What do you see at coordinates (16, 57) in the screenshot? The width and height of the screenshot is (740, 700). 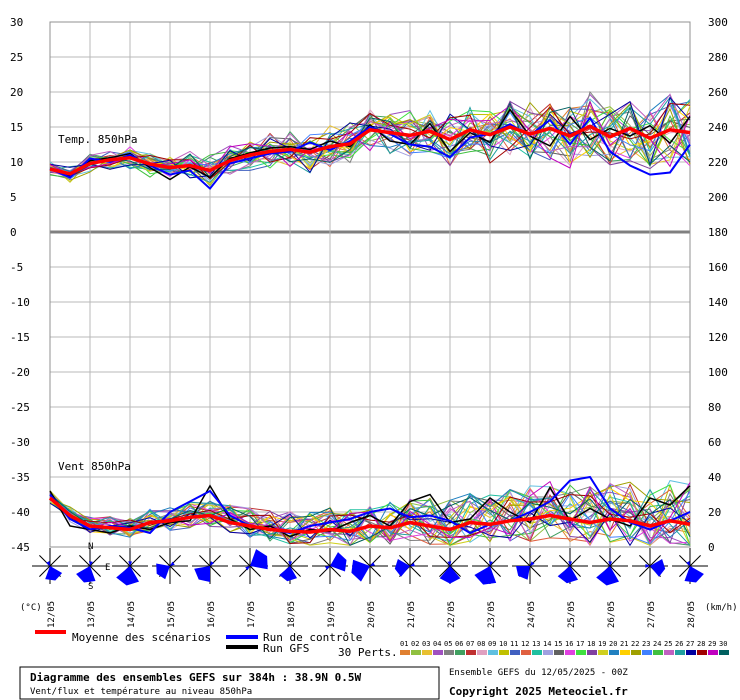 I see `y-left-tick: 25` at bounding box center [16, 57].